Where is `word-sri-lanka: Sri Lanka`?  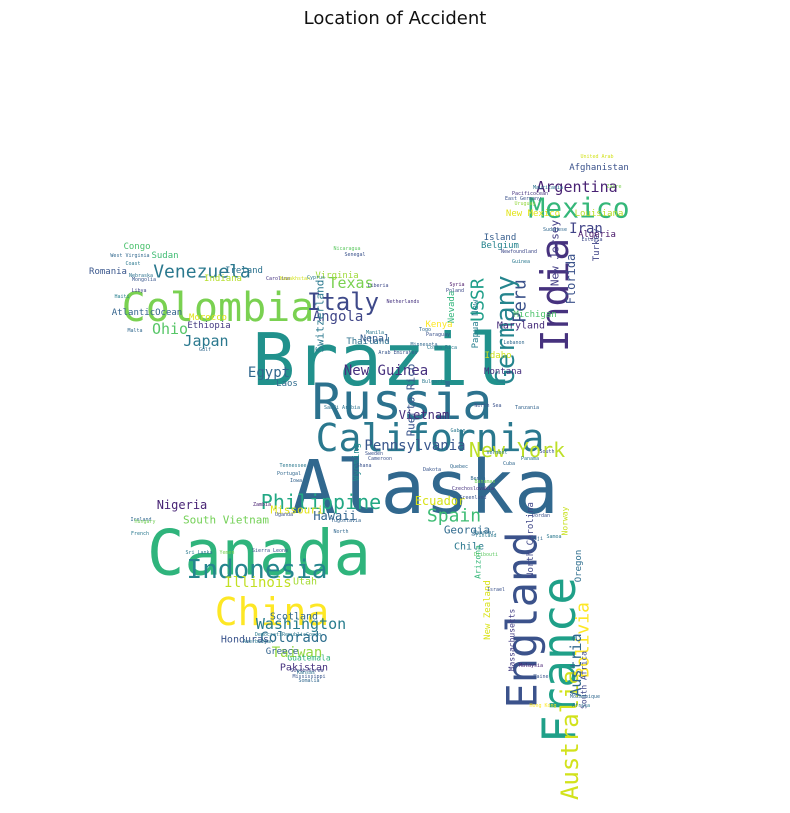
word-sri-lanka: Sri Lanka is located at coordinates (198, 553).